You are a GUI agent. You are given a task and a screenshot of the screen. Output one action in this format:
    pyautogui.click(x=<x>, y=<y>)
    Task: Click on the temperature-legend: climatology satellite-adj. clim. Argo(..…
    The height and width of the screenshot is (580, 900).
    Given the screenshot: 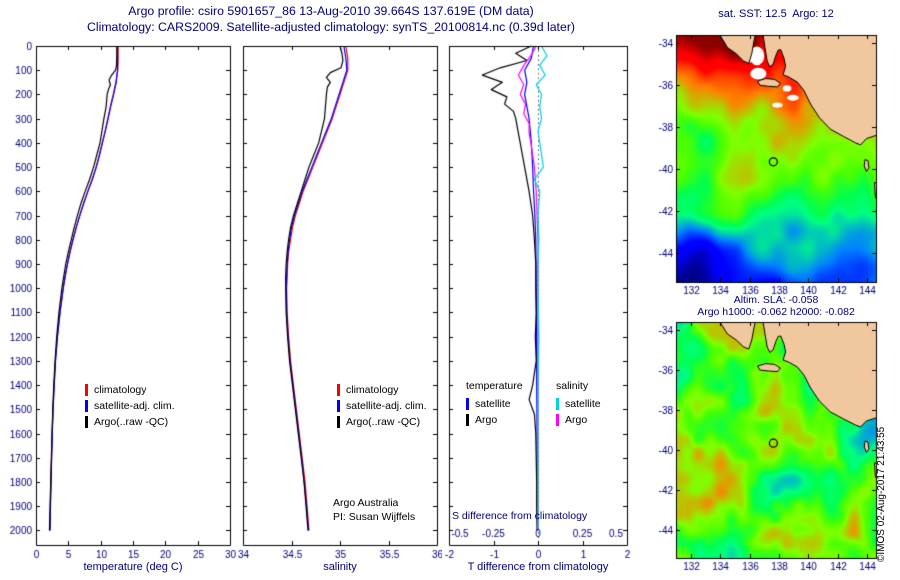 What is the action you would take?
    pyautogui.click(x=130, y=406)
    